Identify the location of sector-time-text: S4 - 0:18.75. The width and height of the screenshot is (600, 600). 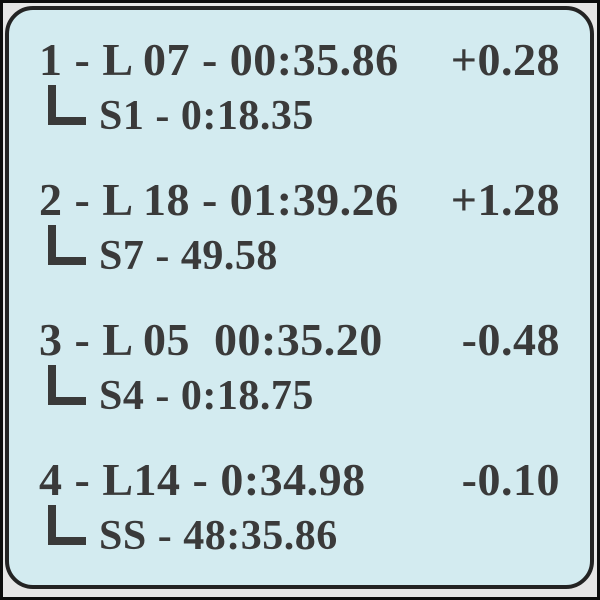
(206, 396).